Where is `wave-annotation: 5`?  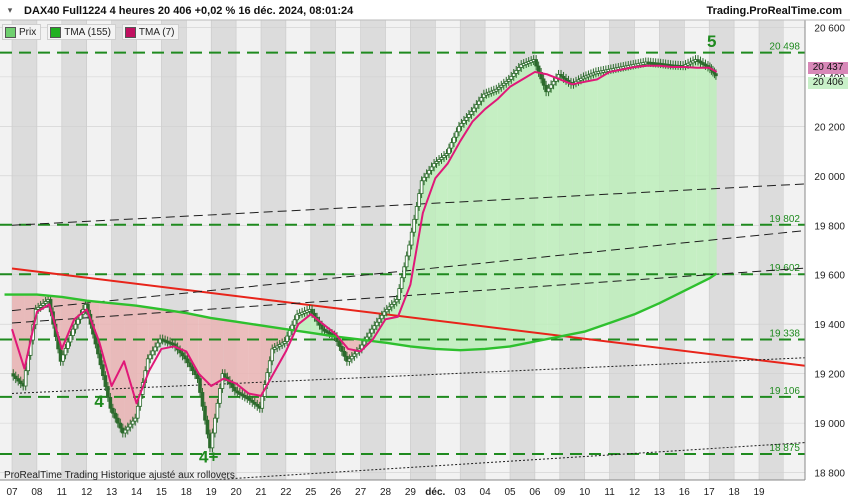
wave-annotation: 5 is located at coordinates (711, 41).